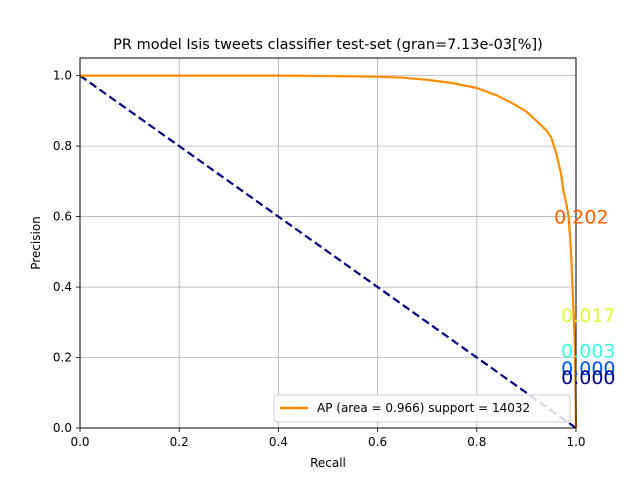 The width and height of the screenshot is (640, 480). Describe the element at coordinates (179, 442) in the screenshot. I see `x-tick-label: 0.2` at that location.